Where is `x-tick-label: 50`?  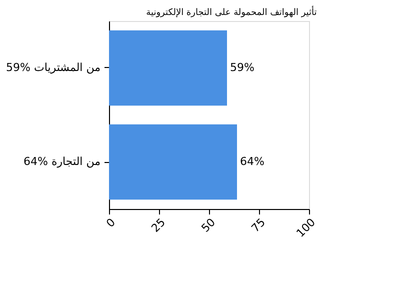 x-tick-label: 50 is located at coordinates (208, 225).